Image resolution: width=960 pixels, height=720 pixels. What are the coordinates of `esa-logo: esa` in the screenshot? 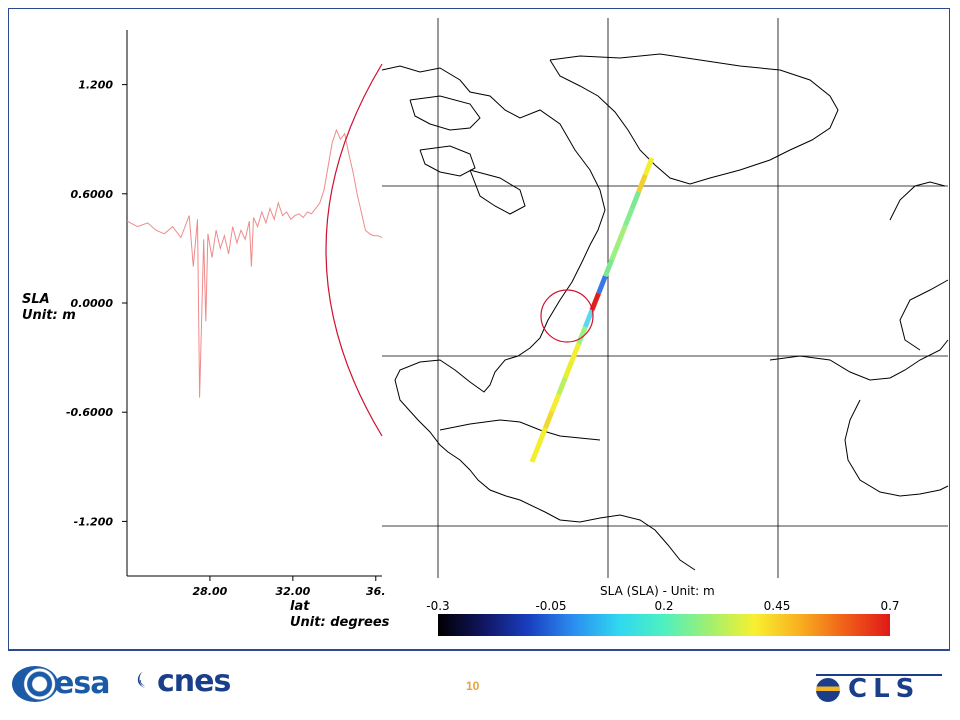 It's located at (67, 684).